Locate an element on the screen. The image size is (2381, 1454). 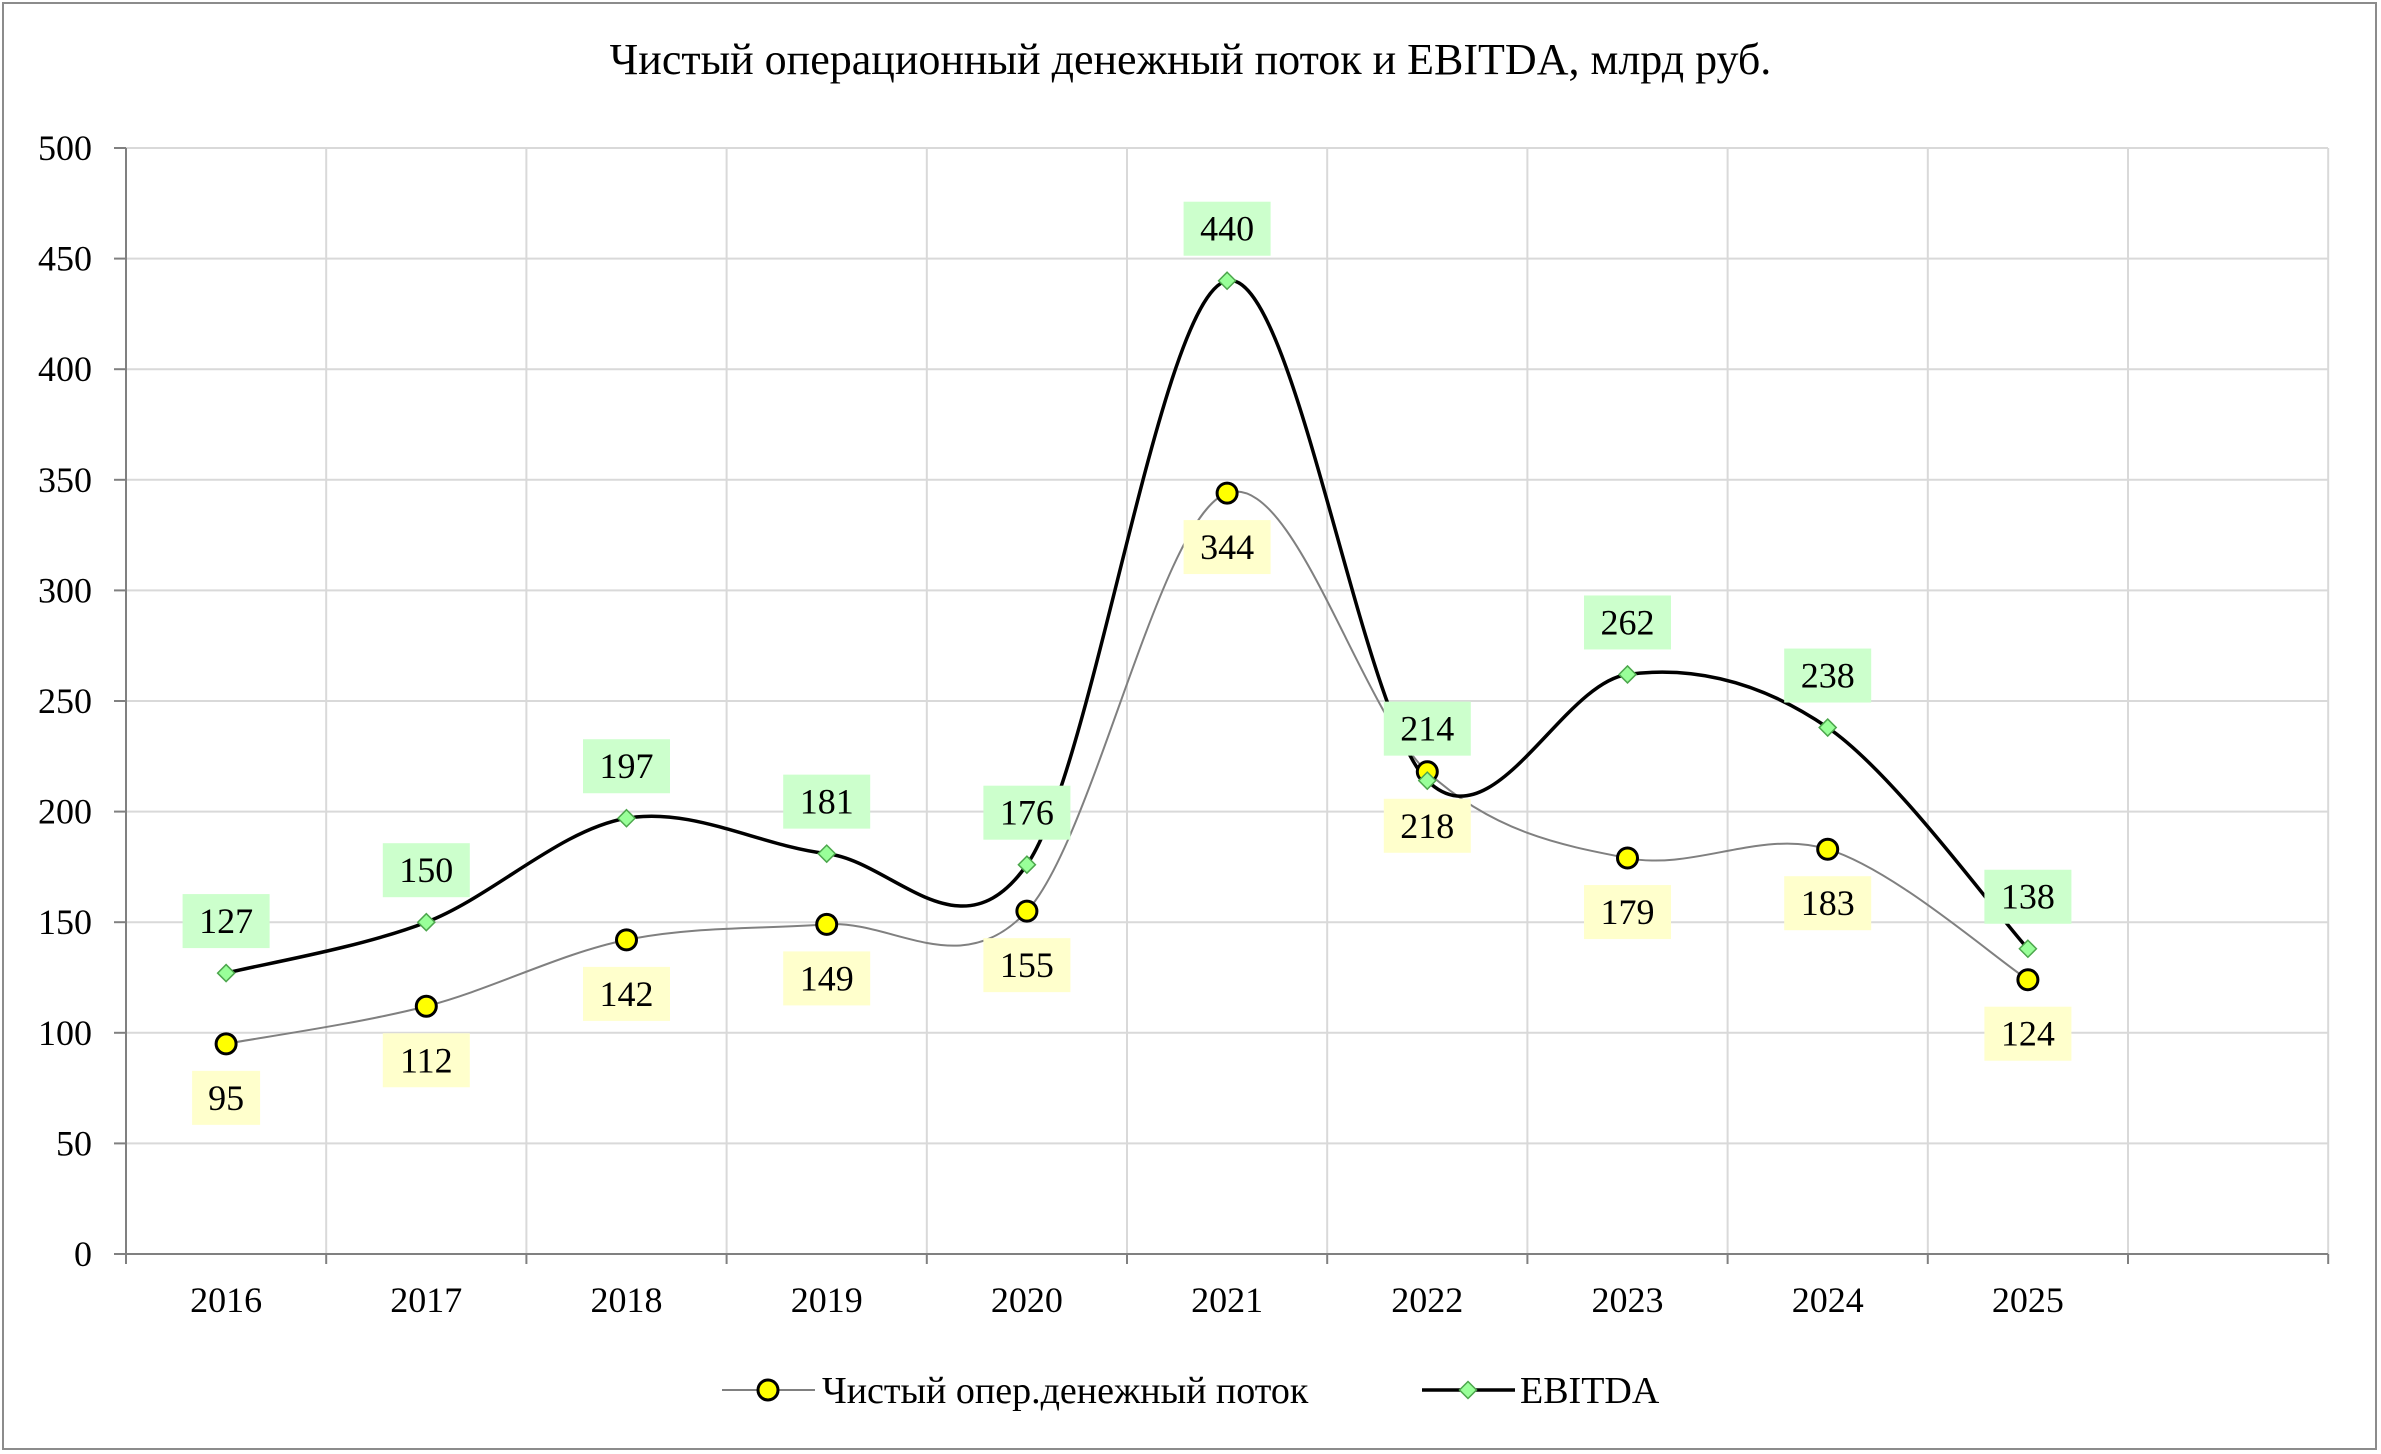
data-label-cash-flow: 155 is located at coordinates (1027, 965).